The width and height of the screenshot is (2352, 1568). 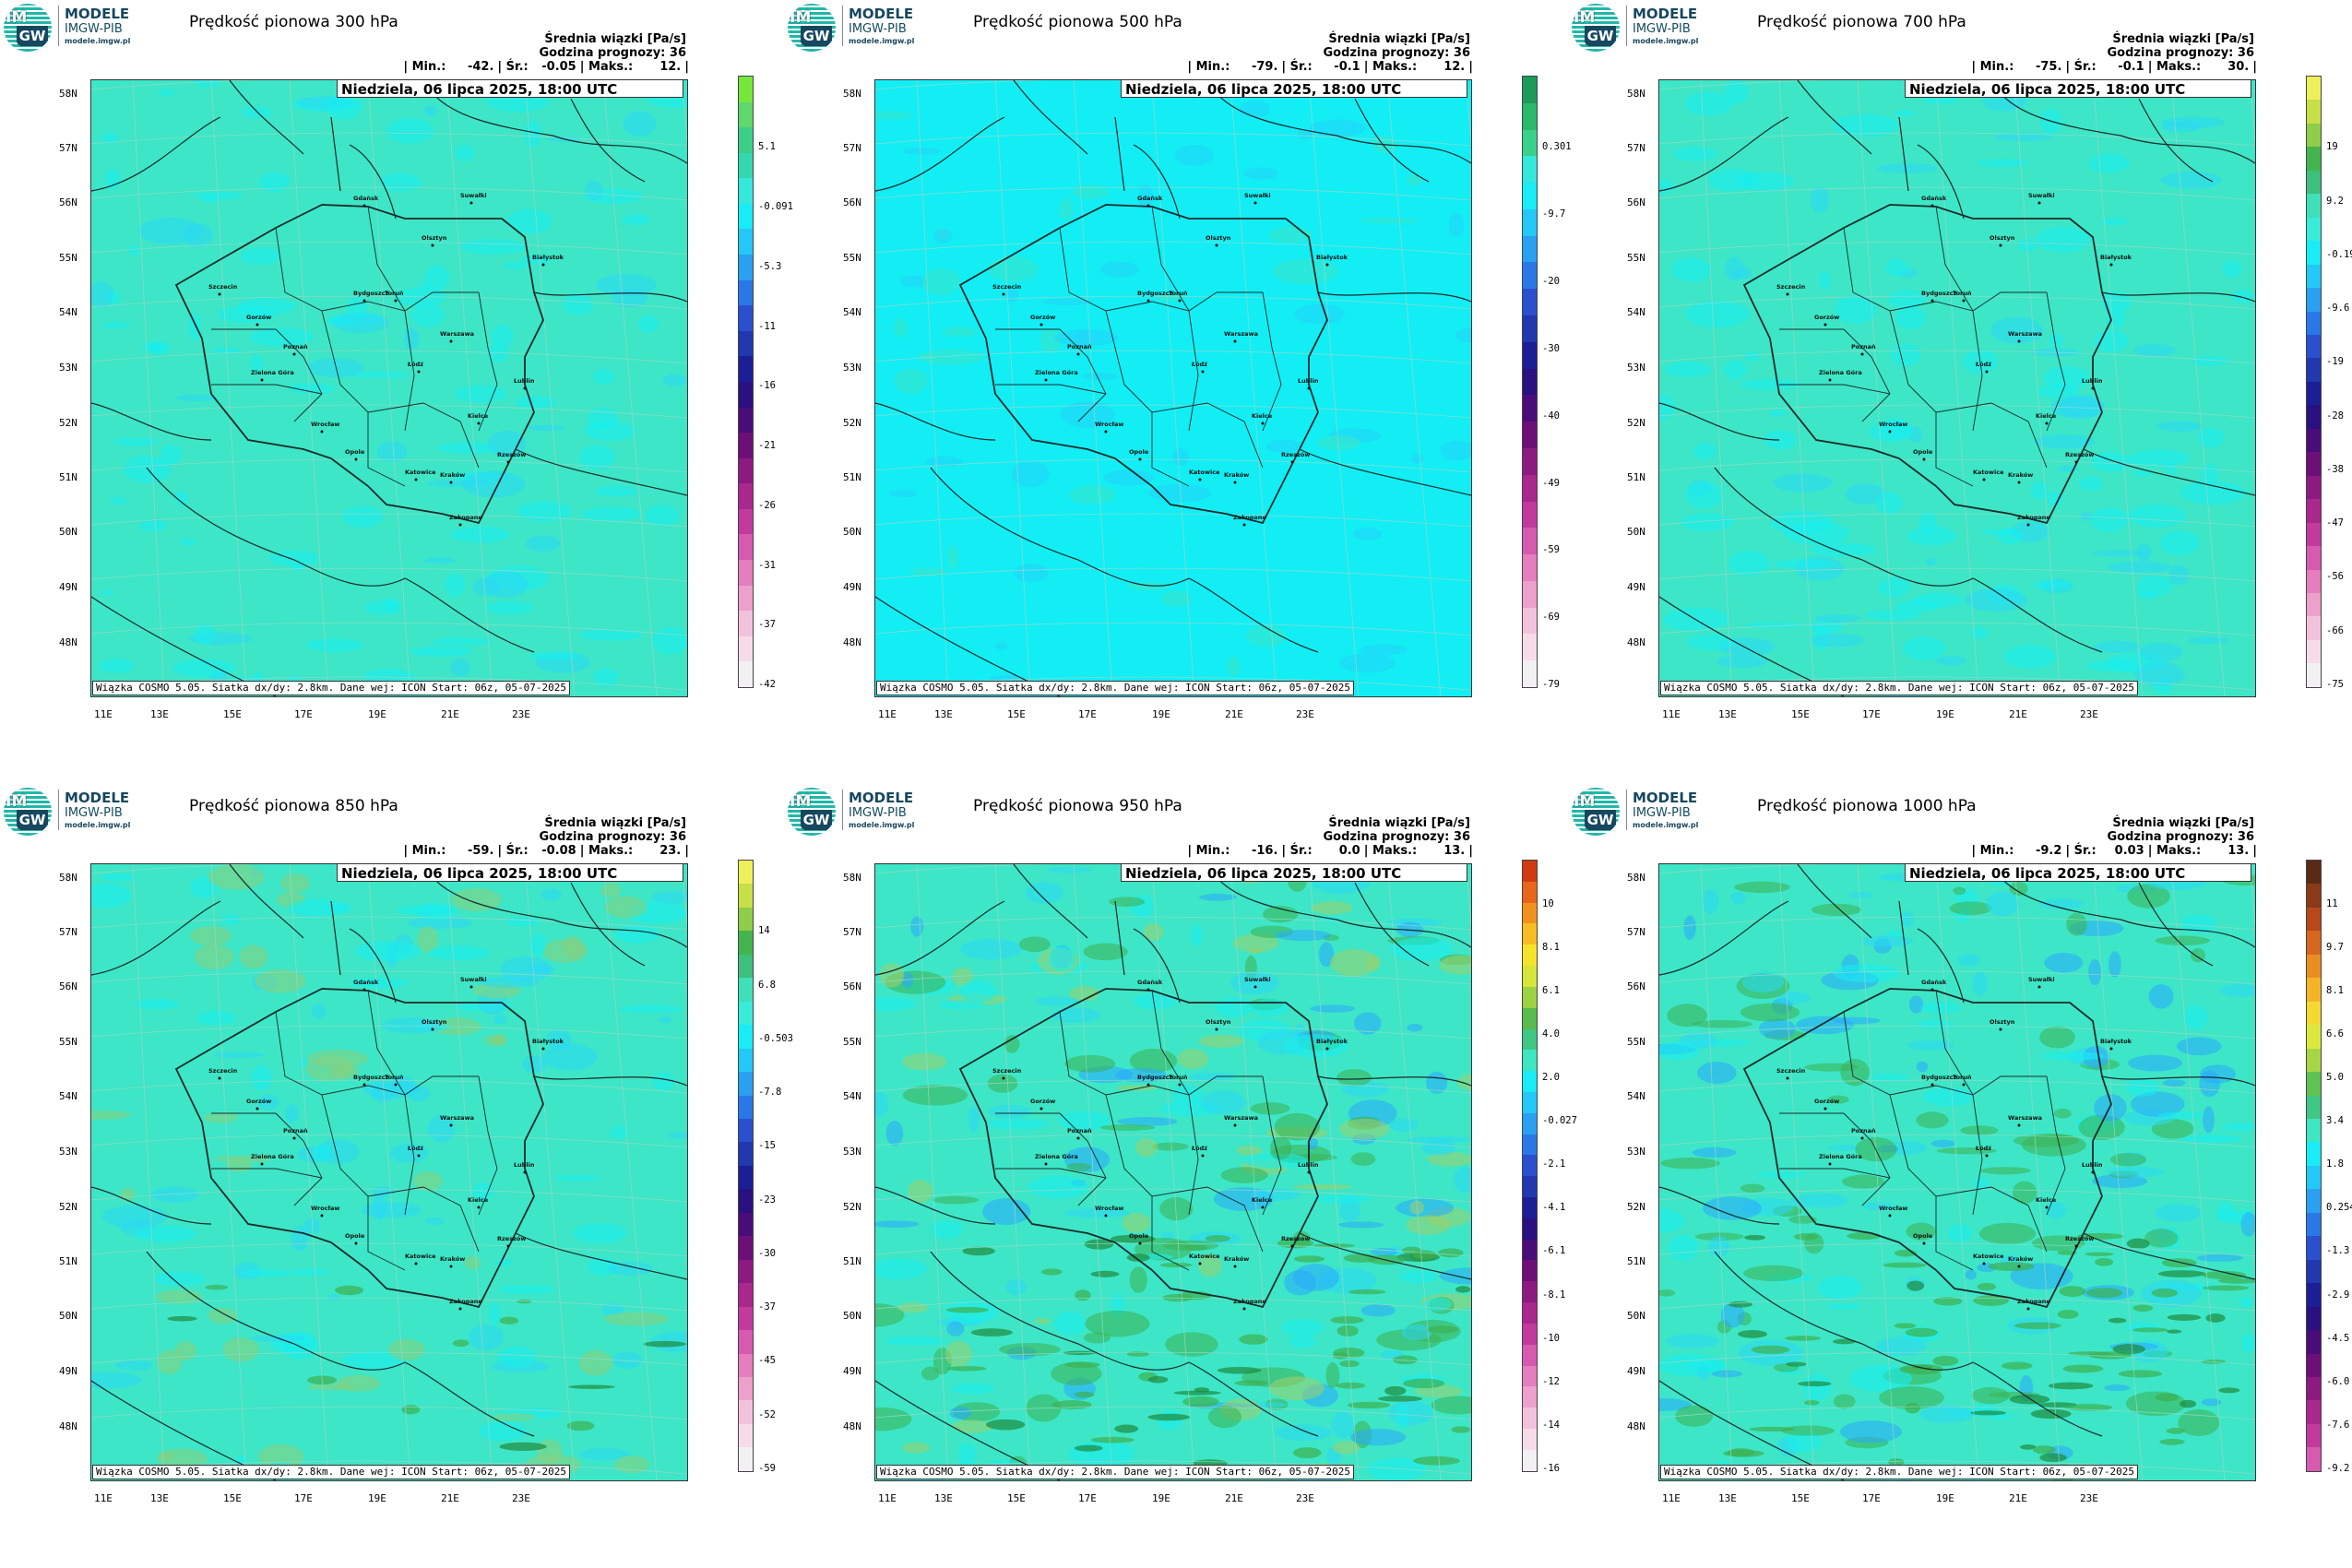 I want to click on city-label: Łódź, so click(x=1983, y=1148).